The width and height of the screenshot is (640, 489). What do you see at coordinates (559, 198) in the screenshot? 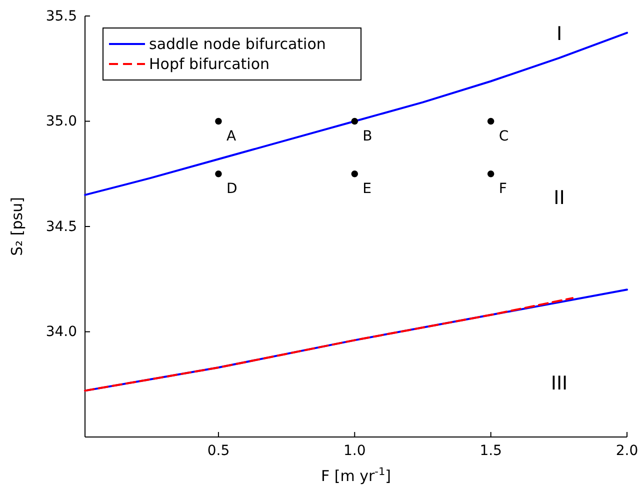
I see `annotation: II` at bounding box center [559, 198].